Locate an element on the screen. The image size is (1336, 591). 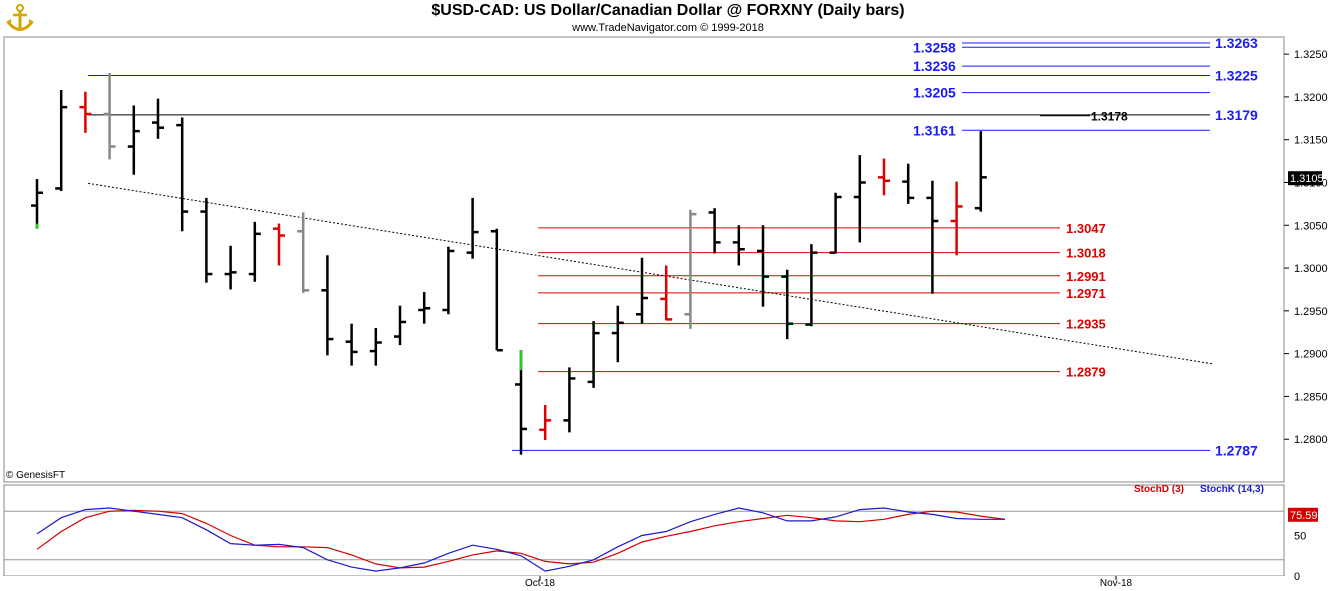
inner-level-label: 1.3161 is located at coordinates (934, 130).